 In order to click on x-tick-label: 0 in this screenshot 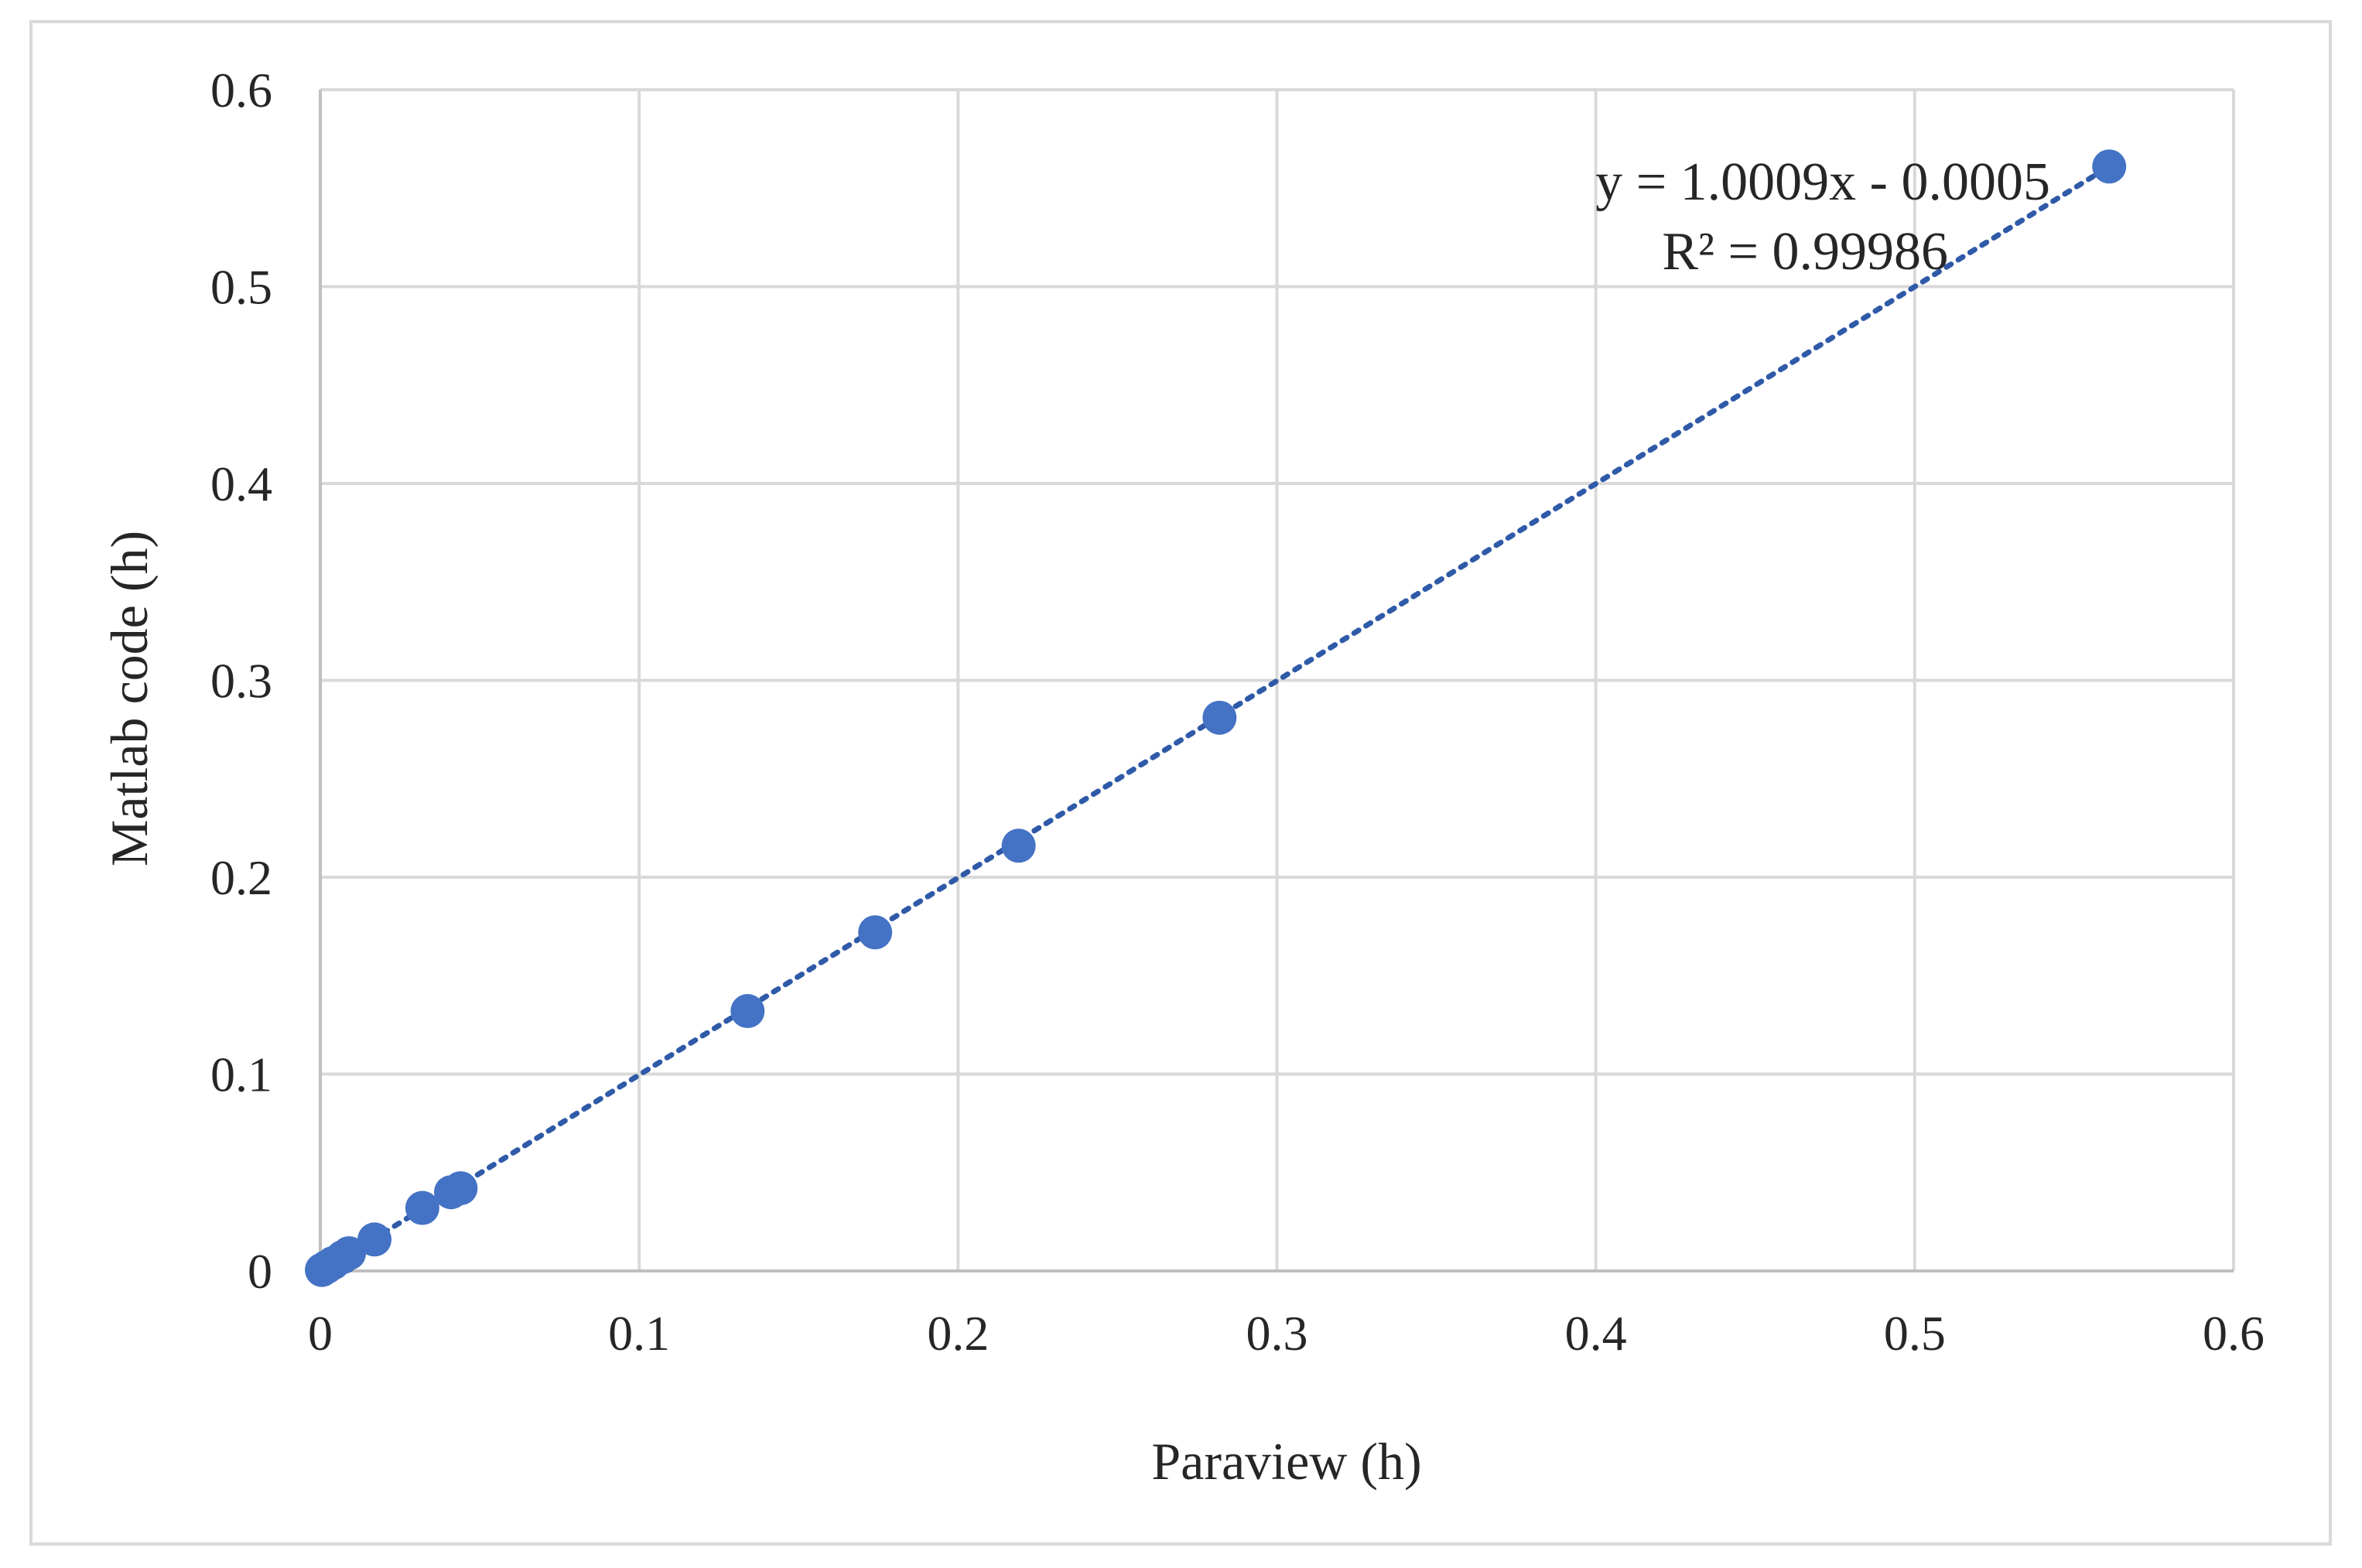, I will do `click(320, 1333)`.